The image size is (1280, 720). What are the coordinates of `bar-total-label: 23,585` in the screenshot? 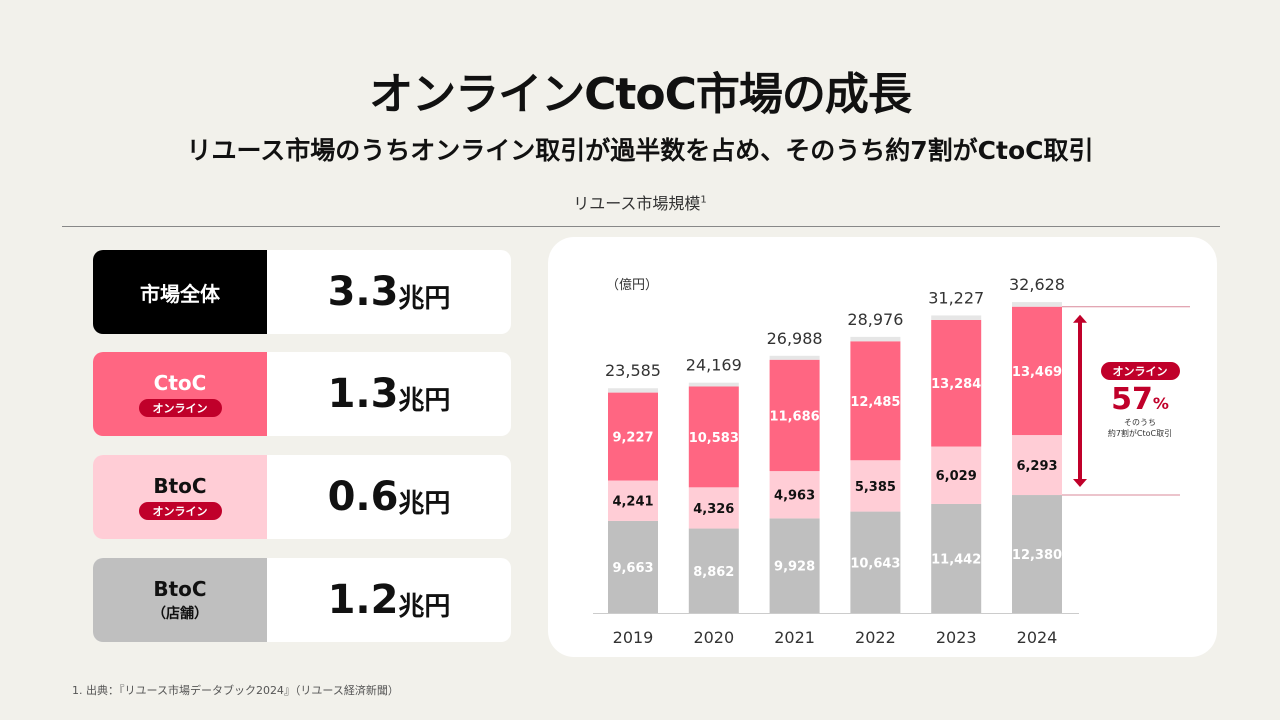 It's located at (633, 370).